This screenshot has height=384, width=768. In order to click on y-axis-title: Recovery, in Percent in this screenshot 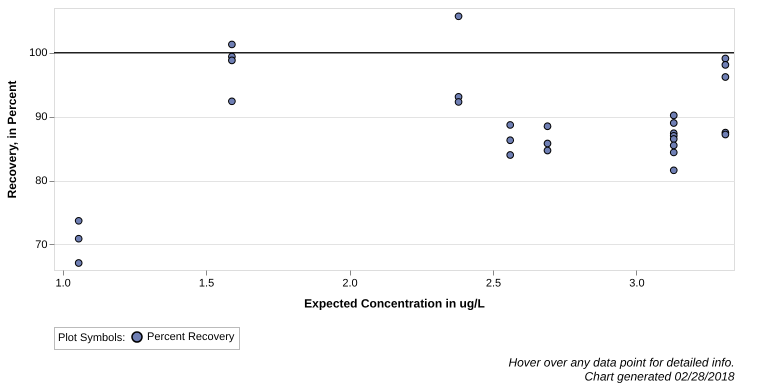, I will do `click(12, 139)`.